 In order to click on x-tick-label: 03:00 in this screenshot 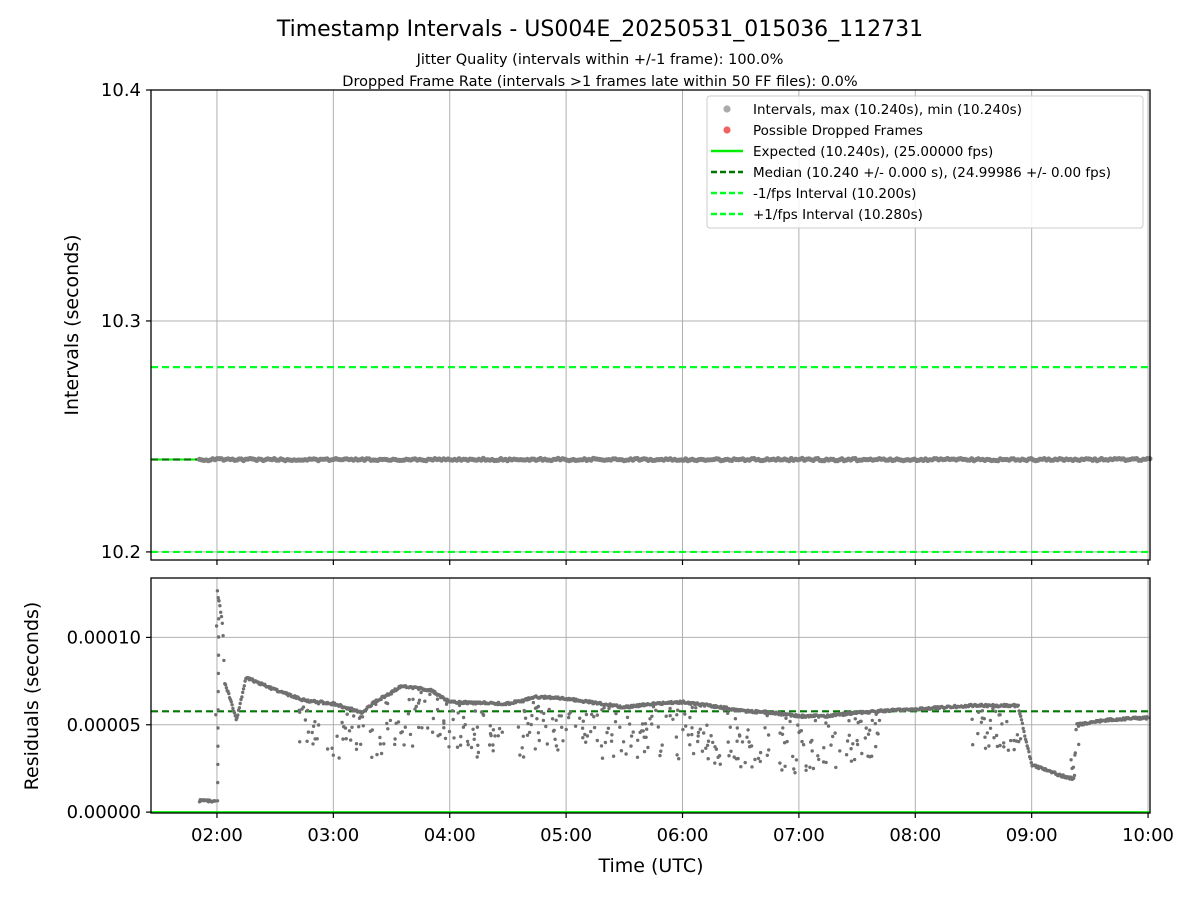, I will do `click(333, 835)`.